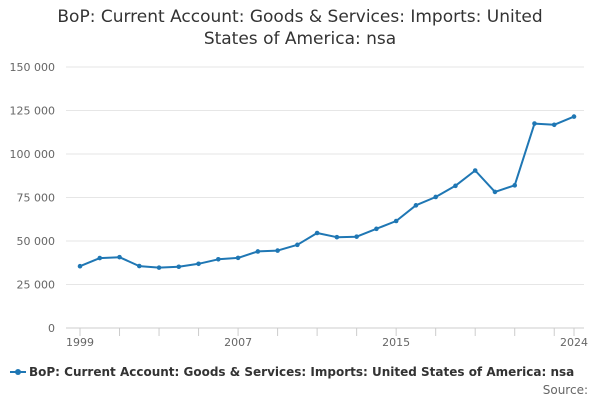  I want to click on x-axis, so click(325, 331).